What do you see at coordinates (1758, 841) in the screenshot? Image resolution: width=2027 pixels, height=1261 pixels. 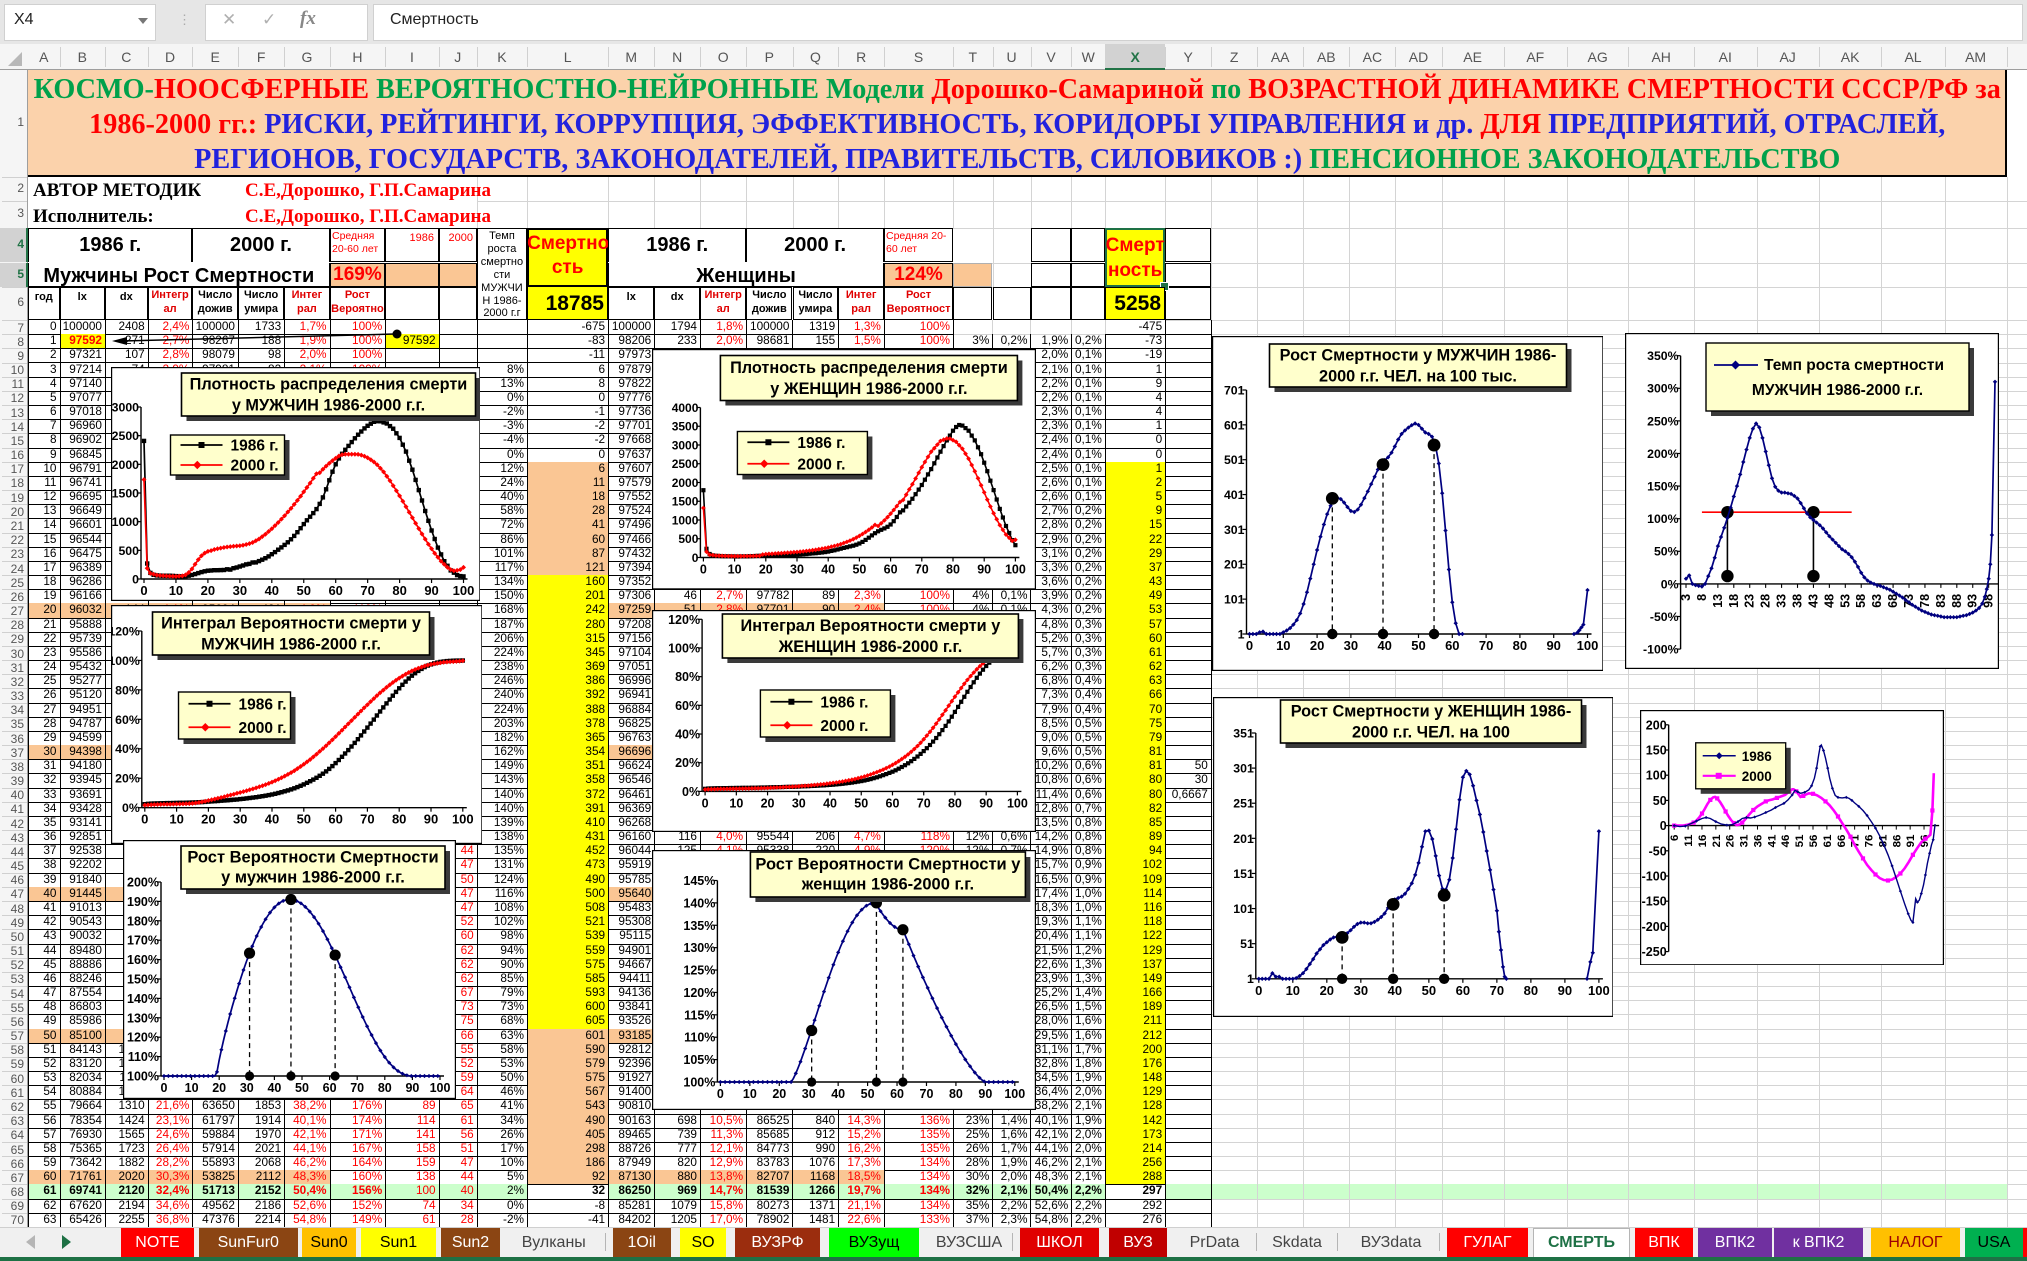 I see `svg-text: 36` at bounding box center [1758, 841].